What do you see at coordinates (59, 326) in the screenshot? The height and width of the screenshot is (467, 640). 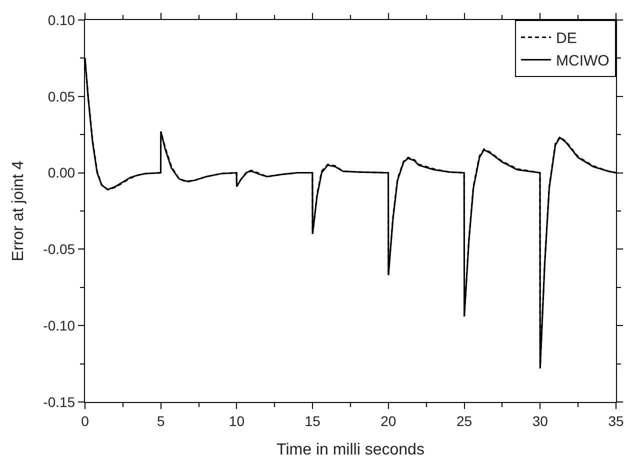 I see `y-tick-label: -0.10` at bounding box center [59, 326].